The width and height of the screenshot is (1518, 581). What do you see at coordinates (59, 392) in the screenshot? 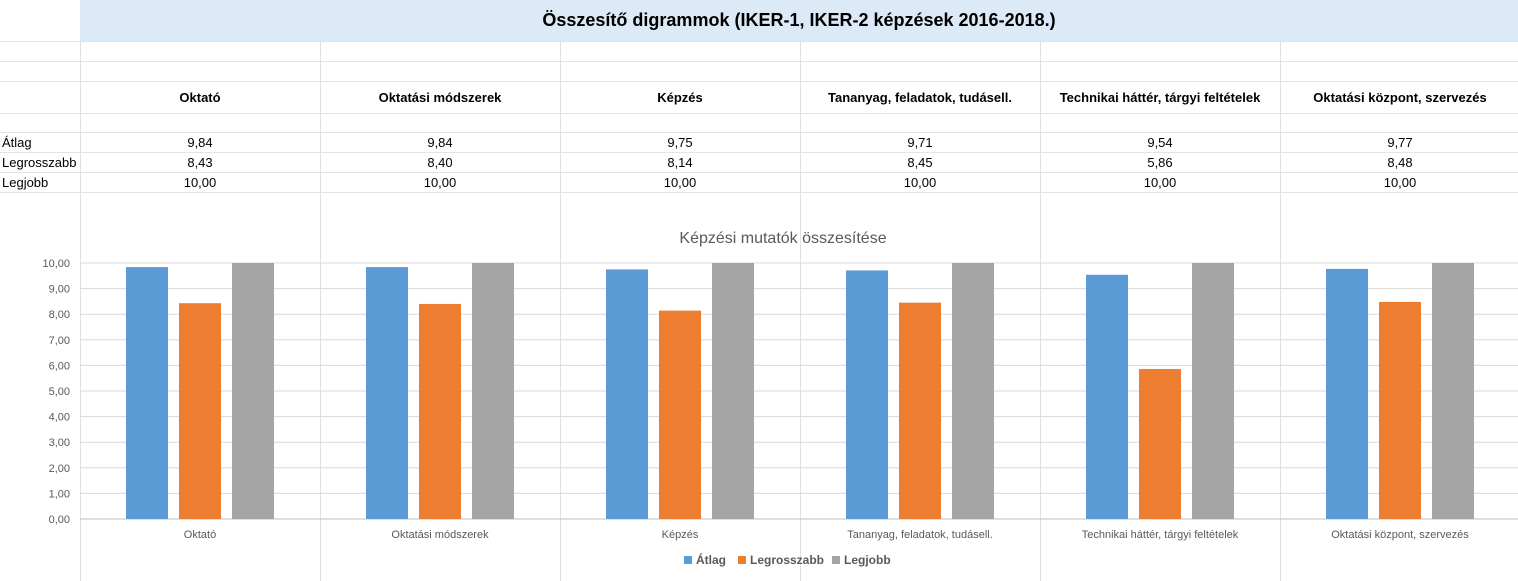
I see `y-tick-label: 5,00` at bounding box center [59, 392].